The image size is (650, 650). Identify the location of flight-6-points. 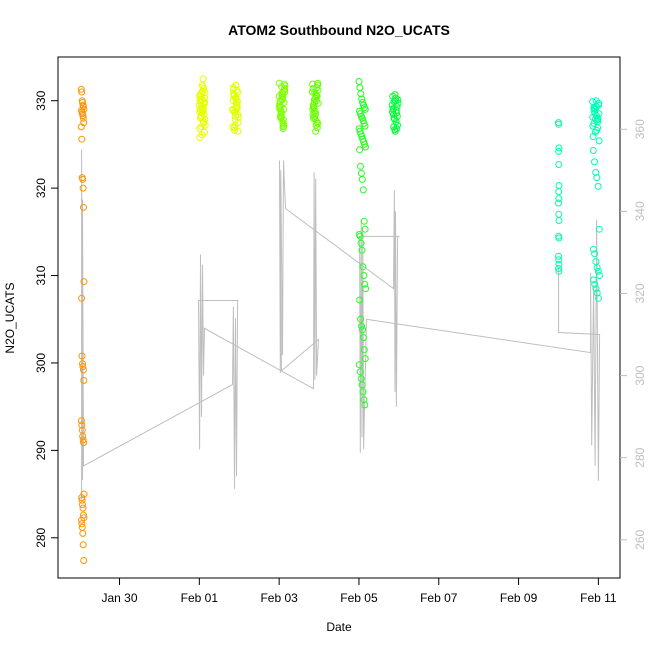
(362, 243).